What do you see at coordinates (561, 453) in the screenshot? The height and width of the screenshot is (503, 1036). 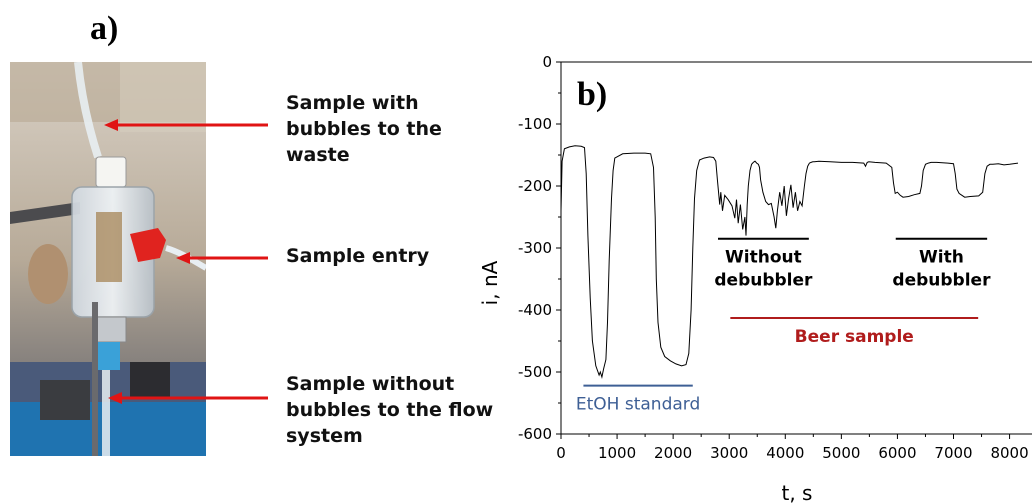 I see `x-tick-label: 0` at bounding box center [561, 453].